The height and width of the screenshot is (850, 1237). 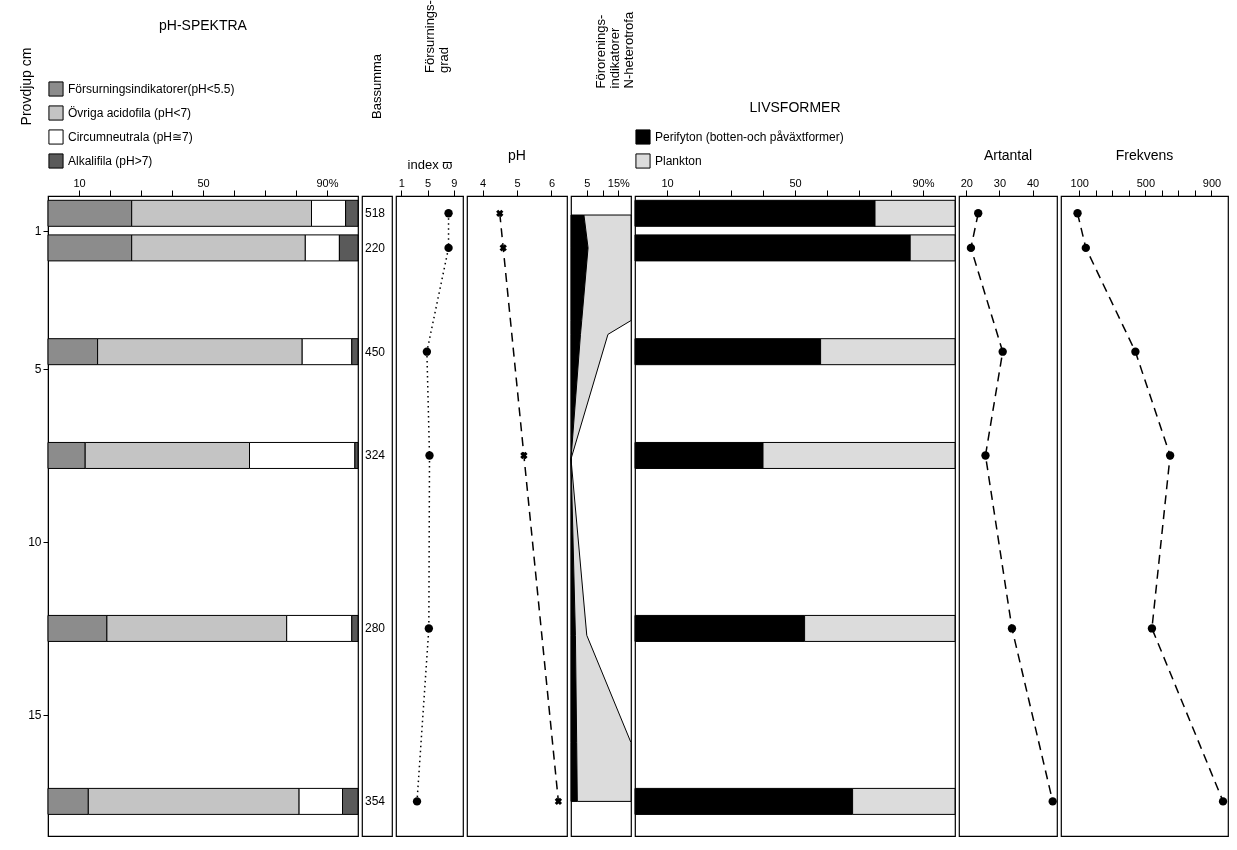 I want to click on x-tick-label: 20, so click(x=966, y=182).